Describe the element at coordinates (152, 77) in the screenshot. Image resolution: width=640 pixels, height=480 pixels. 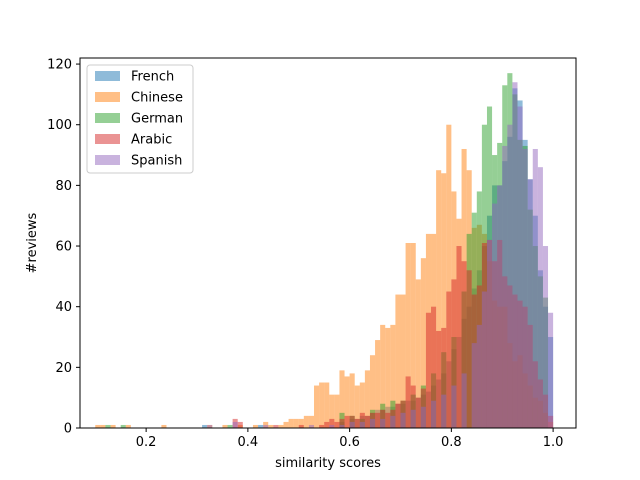
I see `legend-label: French` at that location.